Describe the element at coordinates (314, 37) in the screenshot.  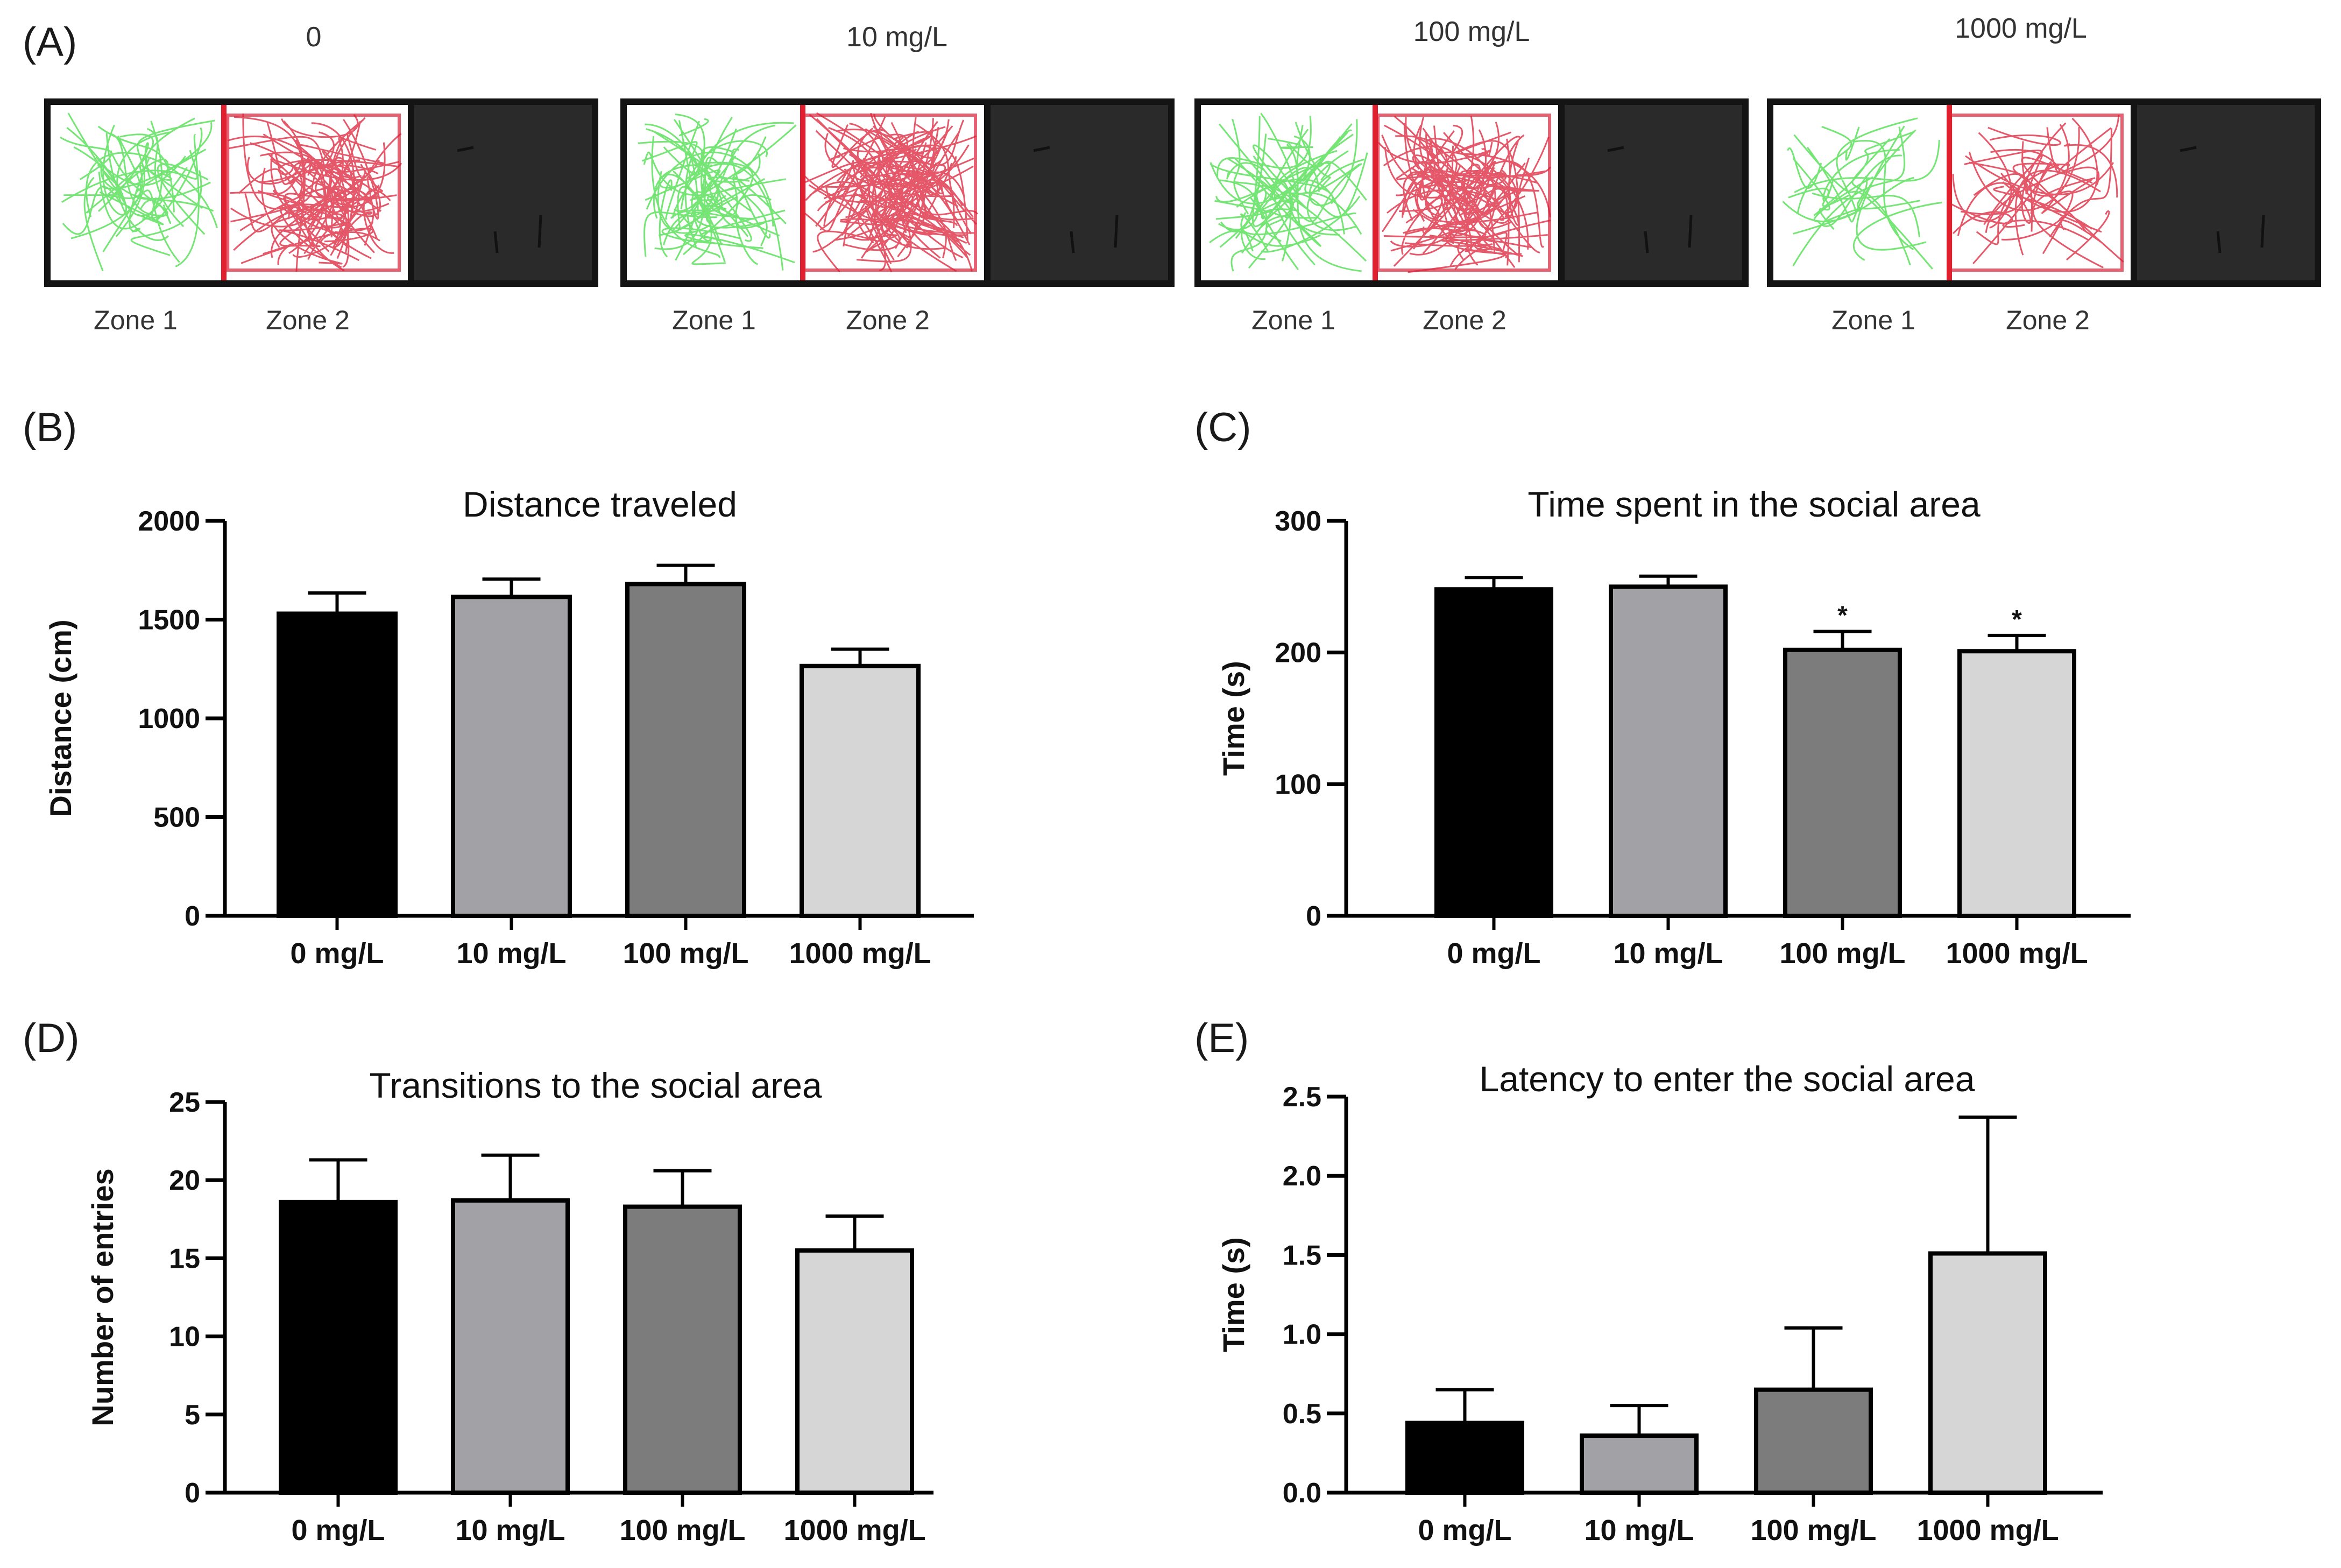
I see `arena-0-title: 0` at that location.